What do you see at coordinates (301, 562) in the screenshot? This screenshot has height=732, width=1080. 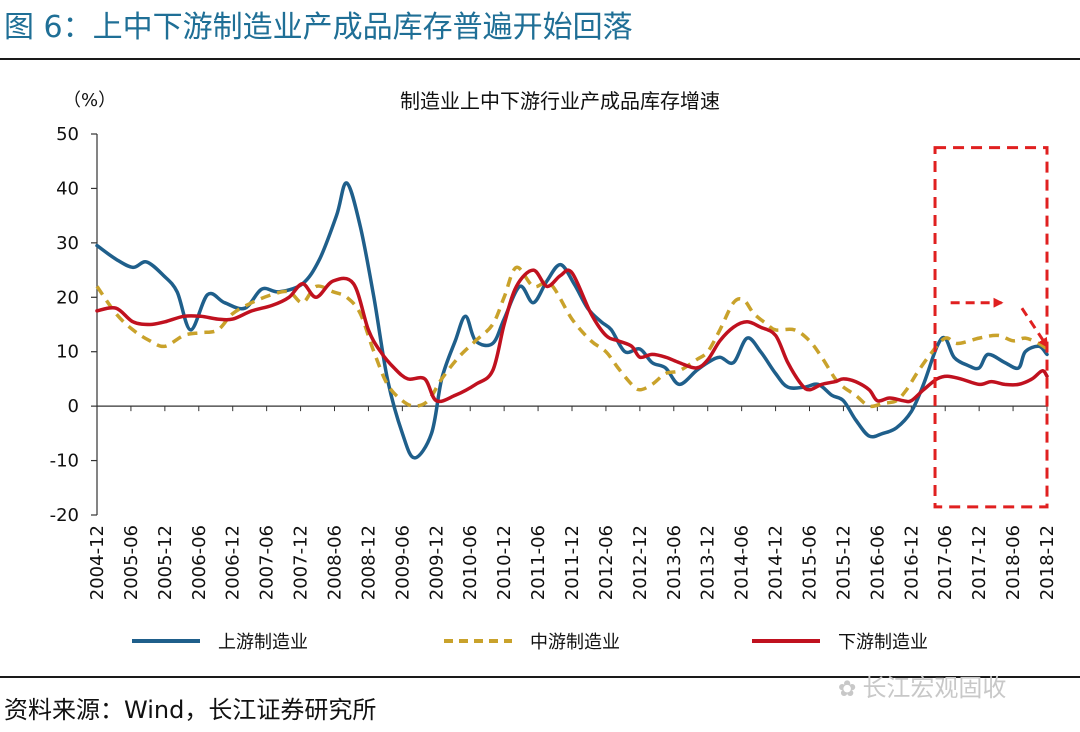 I see `x-tick-label: 2007-12` at bounding box center [301, 562].